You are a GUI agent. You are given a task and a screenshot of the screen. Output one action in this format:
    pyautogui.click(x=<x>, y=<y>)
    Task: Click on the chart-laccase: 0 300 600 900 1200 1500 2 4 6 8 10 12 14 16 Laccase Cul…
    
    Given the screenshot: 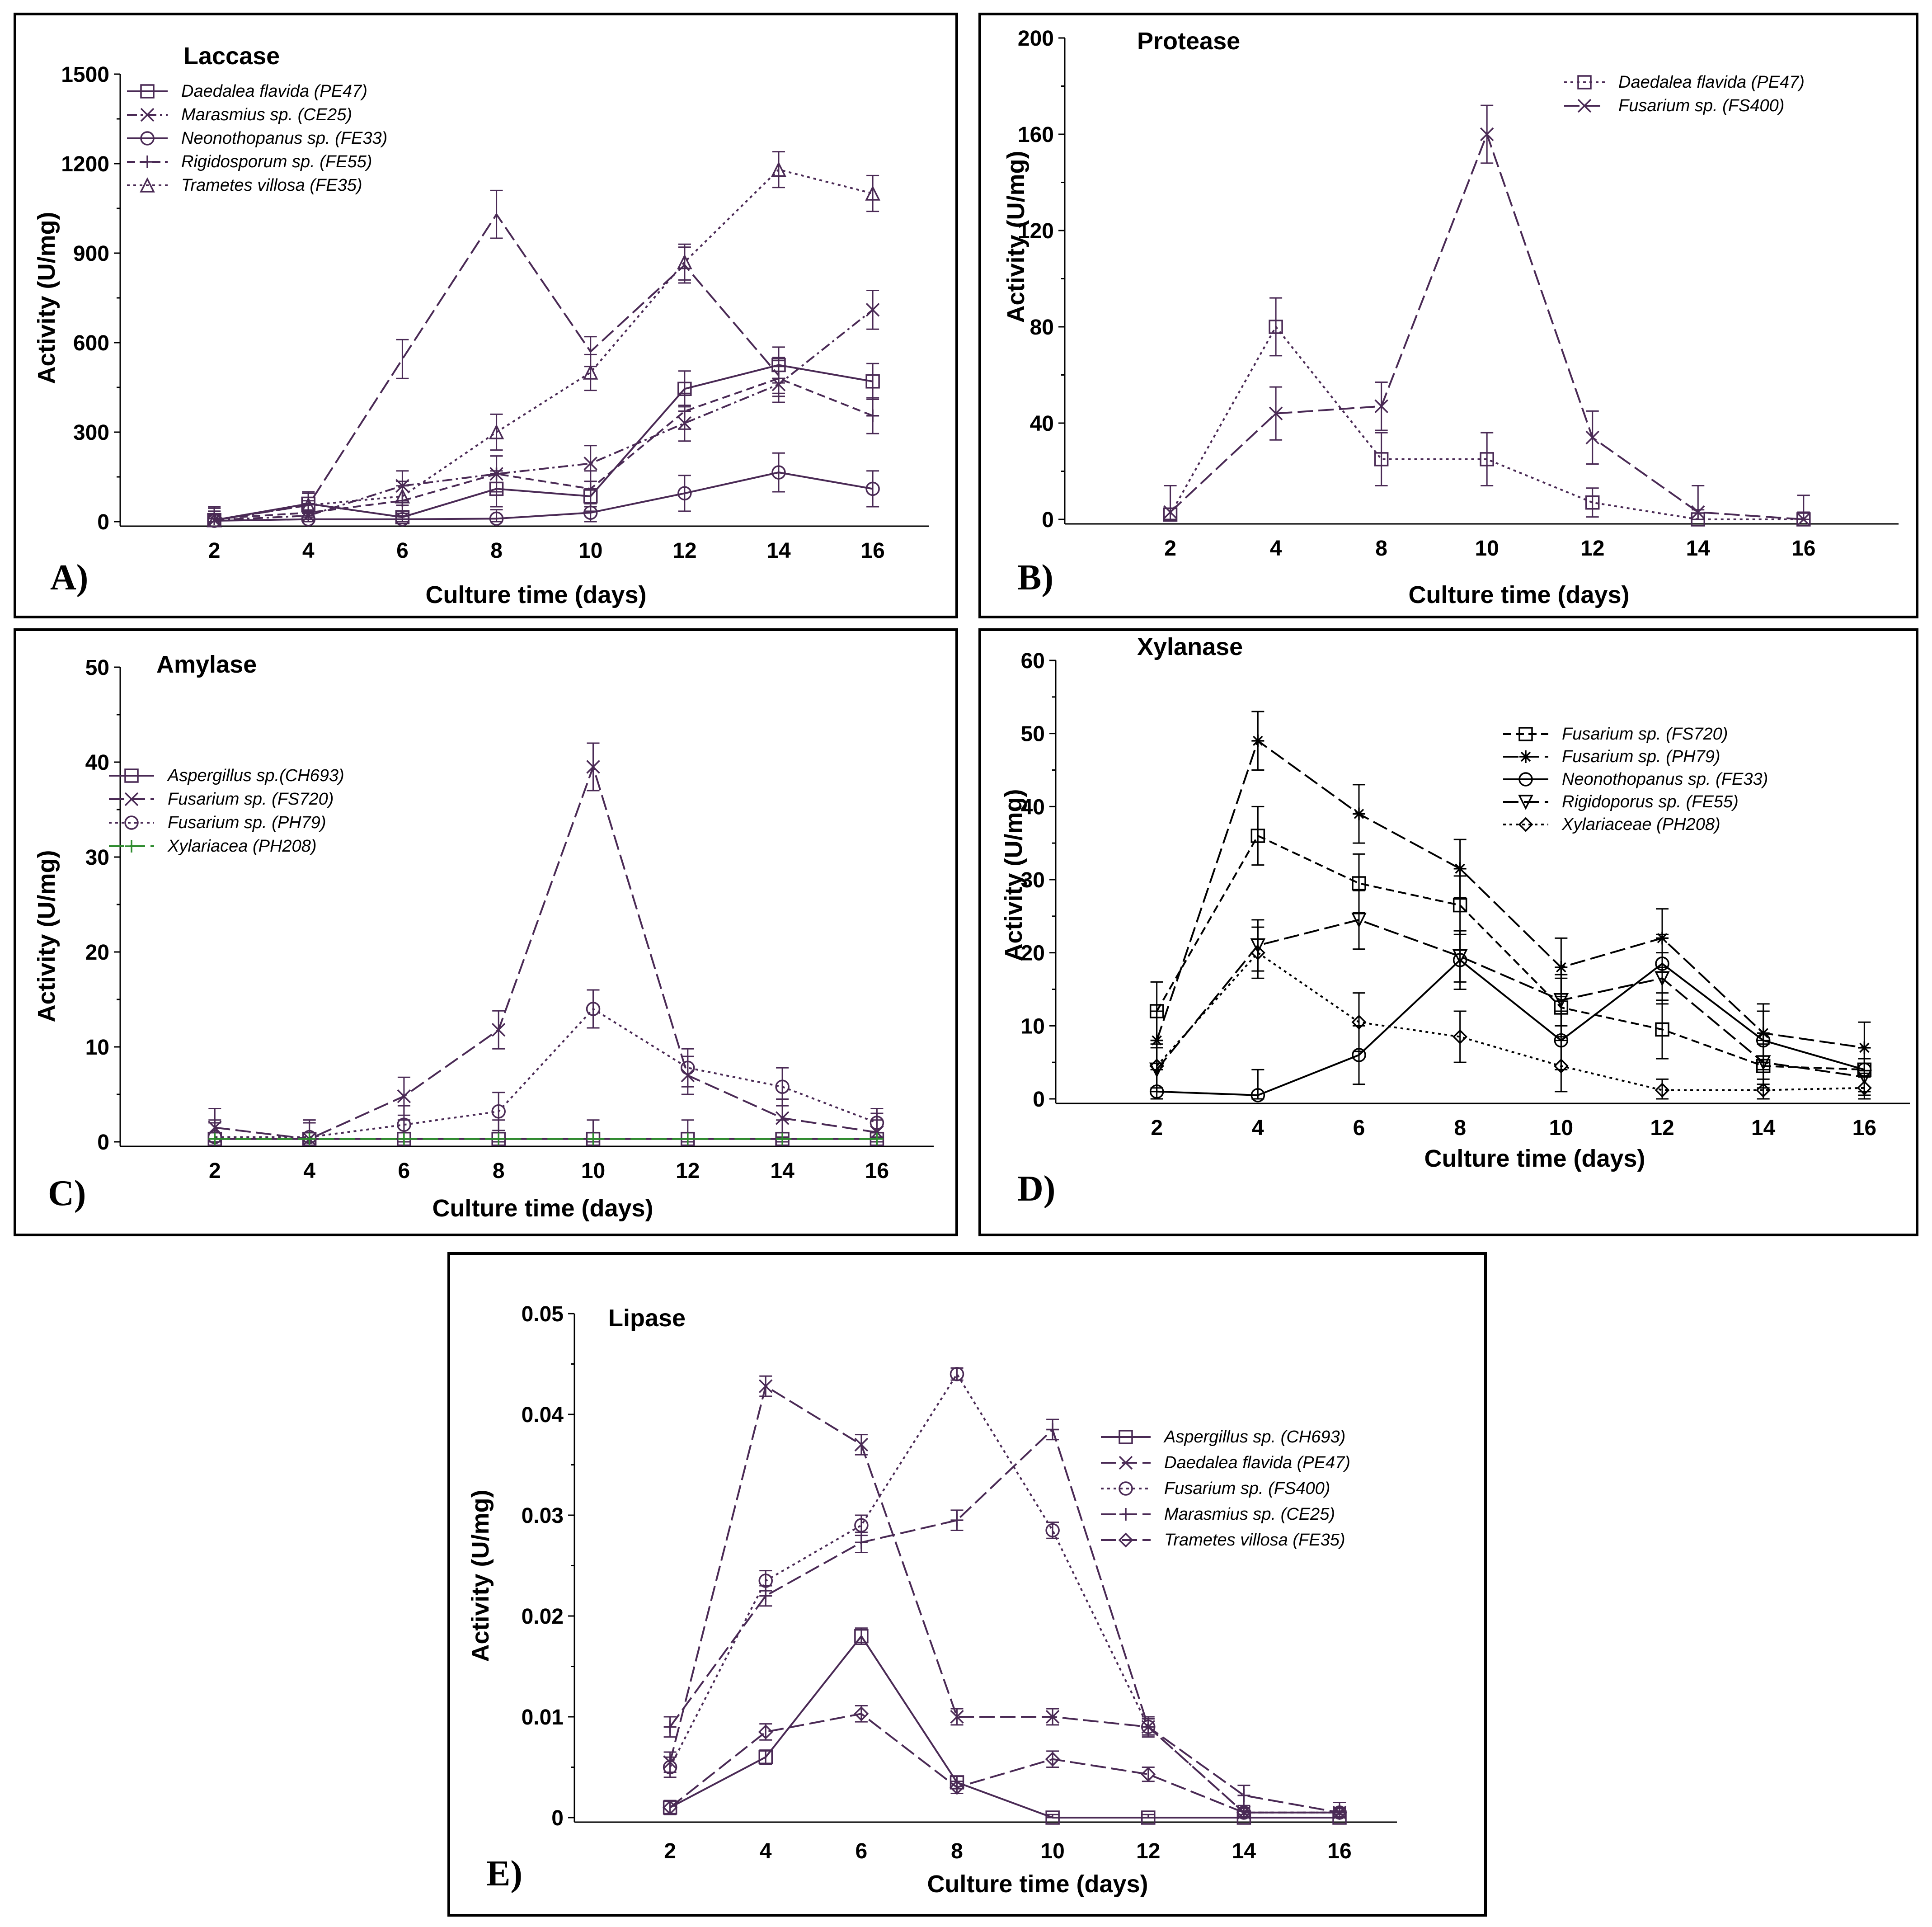 What is the action you would take?
    pyautogui.click(x=481, y=325)
    